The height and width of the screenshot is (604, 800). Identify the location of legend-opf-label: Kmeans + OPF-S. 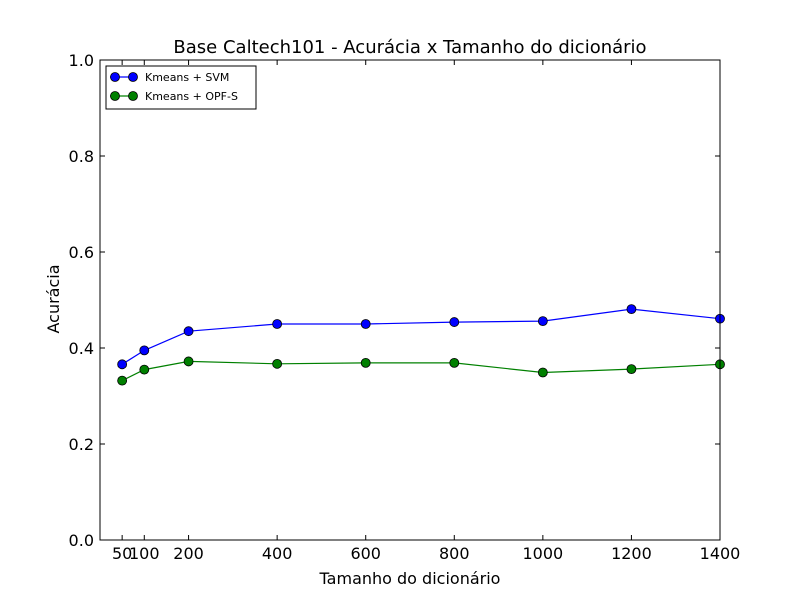
(191, 96).